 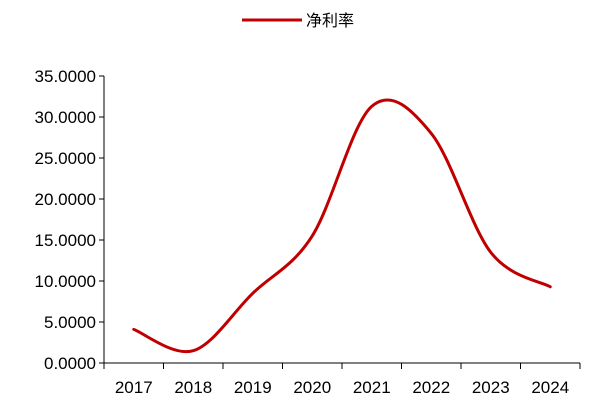 What do you see at coordinates (65, 240) in the screenshot?
I see `y-tick-label: 15.0000` at bounding box center [65, 240].